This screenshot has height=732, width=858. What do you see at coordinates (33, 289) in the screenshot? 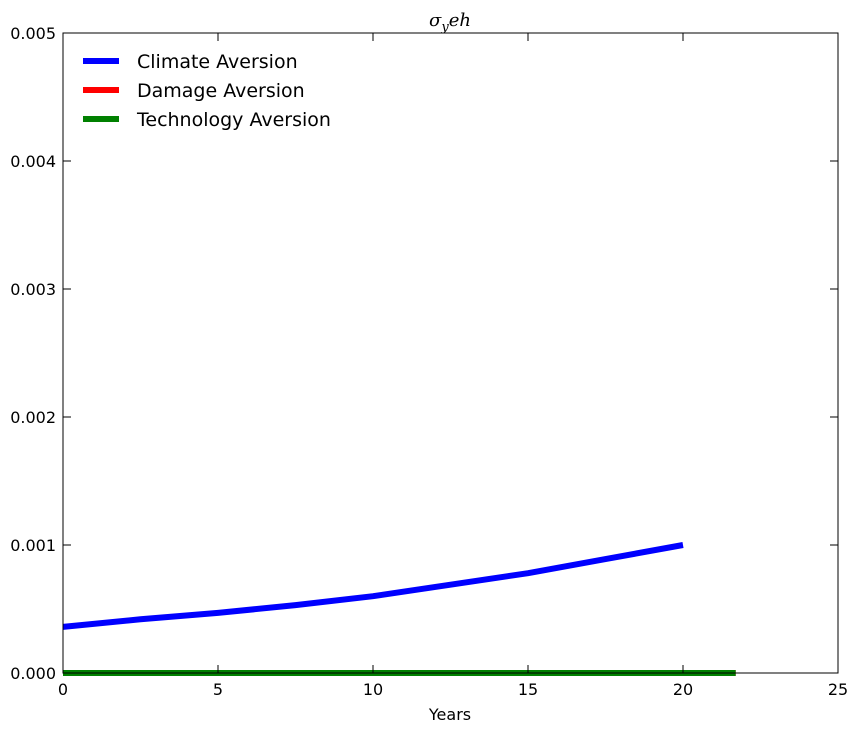
I see `y-tick-label: 0.003` at bounding box center [33, 289].